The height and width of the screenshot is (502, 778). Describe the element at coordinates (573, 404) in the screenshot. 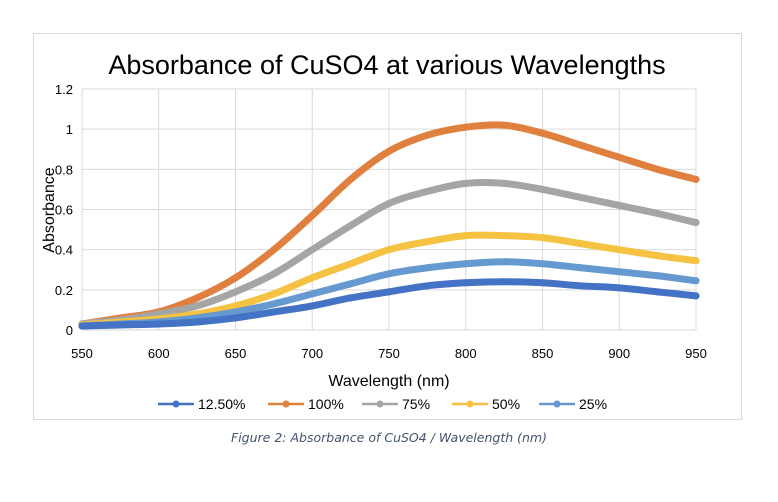

I see `legend-item: 25%` at that location.